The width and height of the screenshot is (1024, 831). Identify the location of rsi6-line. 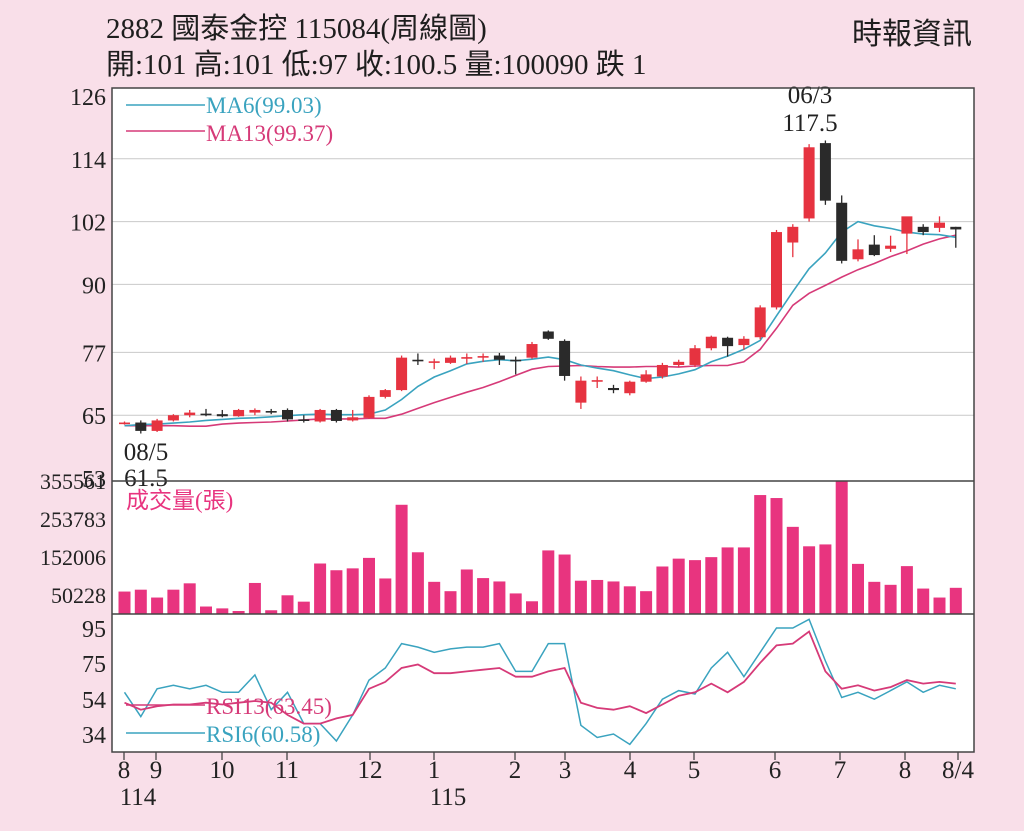
(539, 682).